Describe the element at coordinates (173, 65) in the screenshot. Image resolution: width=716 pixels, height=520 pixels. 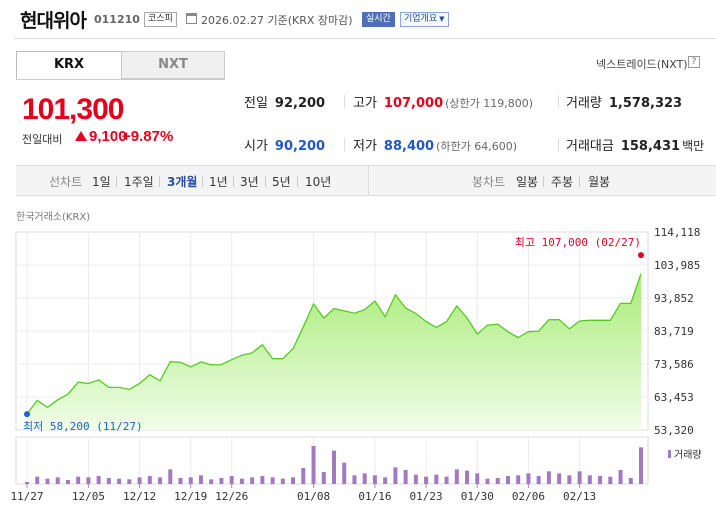
I see `tab-nxt: NXT` at that location.